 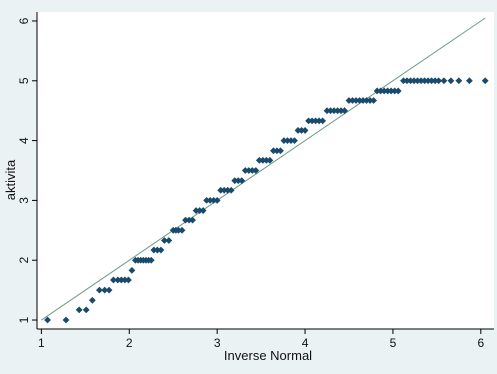 I want to click on x-tick-label: 6, so click(x=480, y=343).